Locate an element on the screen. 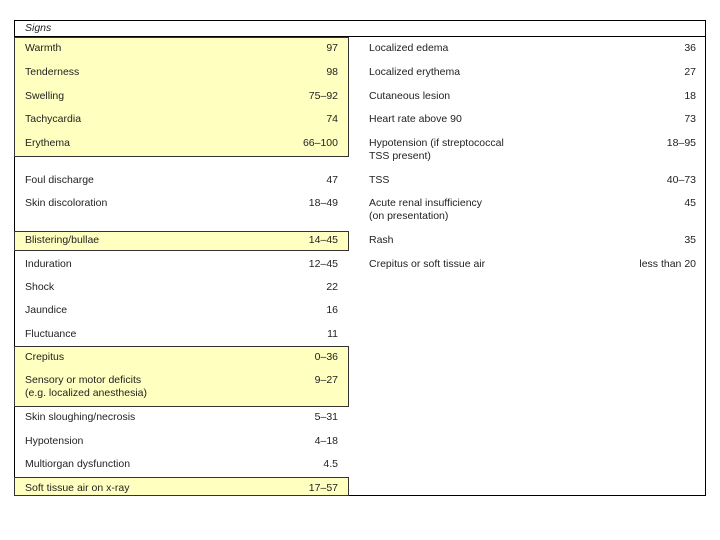 The height and width of the screenshot is (540, 720). value-label: 47 is located at coordinates (332, 180).